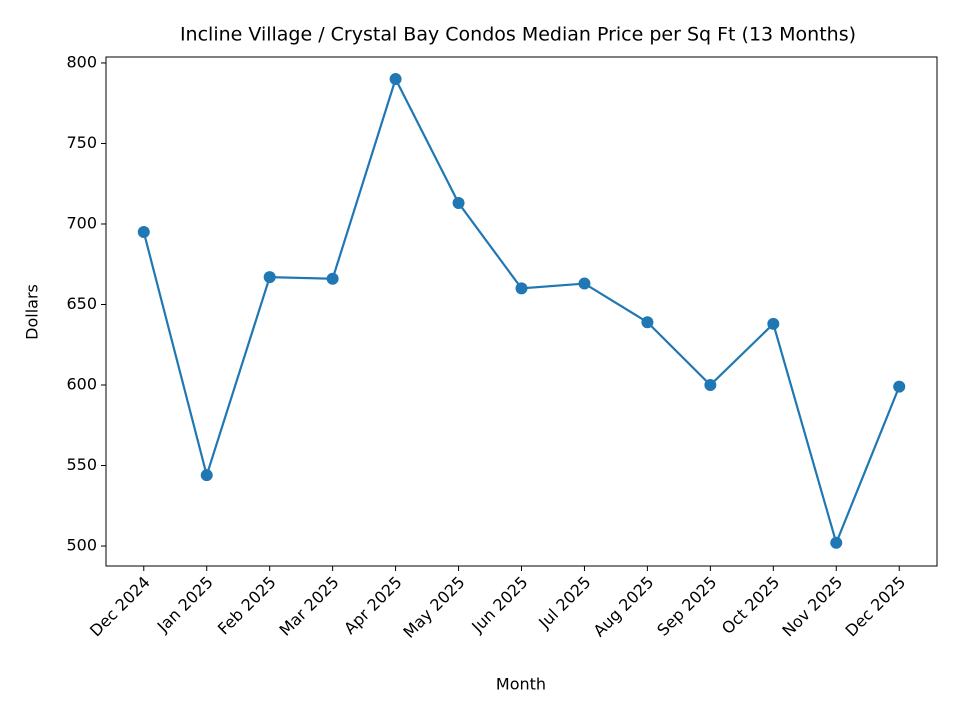 The image size is (960, 720). I want to click on y-tick-label: 750, so click(81, 142).